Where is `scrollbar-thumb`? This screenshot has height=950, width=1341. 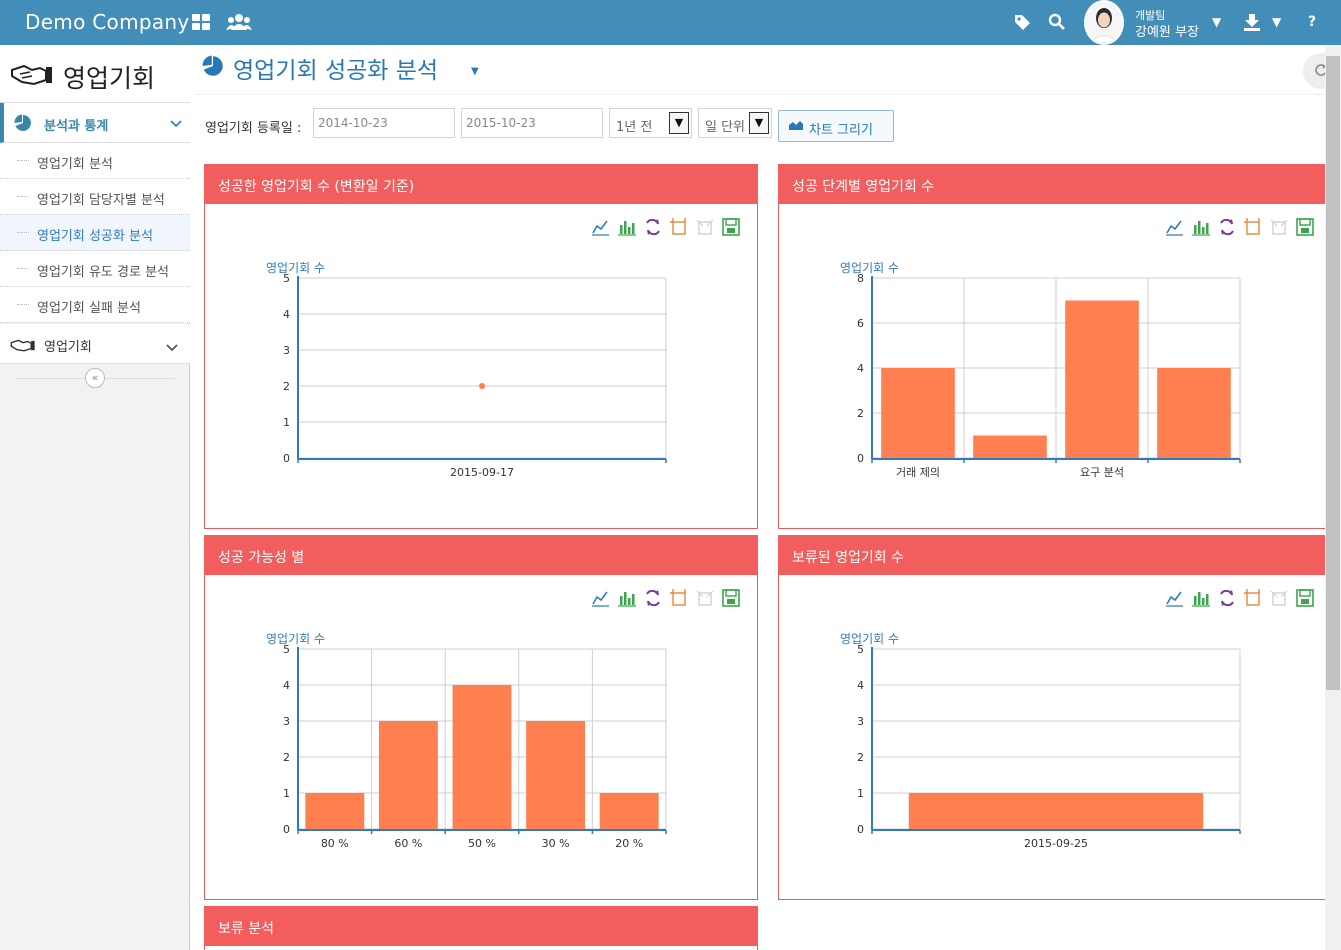 scrollbar-thumb is located at coordinates (1333, 373).